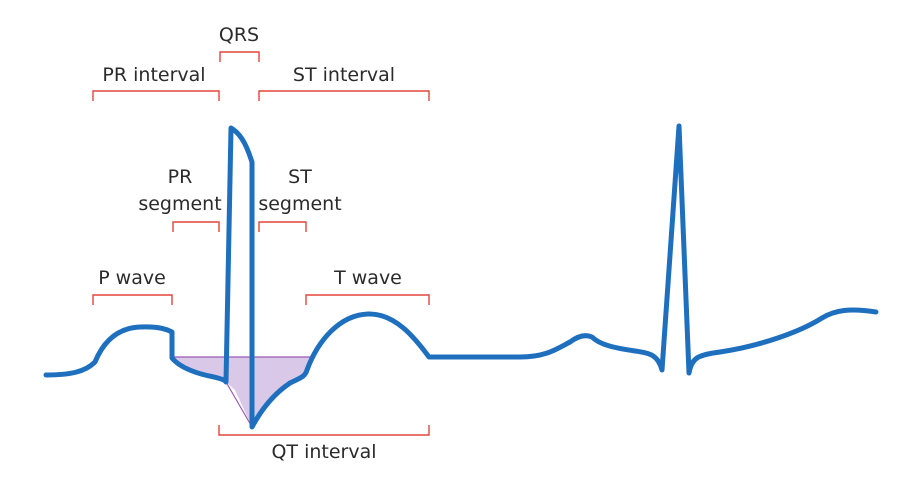  Describe the element at coordinates (323, 452) in the screenshot. I see `qt-interval-label: QT interval` at that location.